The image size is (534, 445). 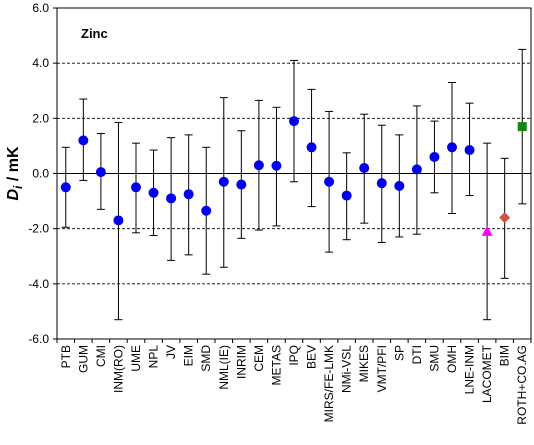 I want to click on x-tick-label: SMD, so click(x=206, y=358).